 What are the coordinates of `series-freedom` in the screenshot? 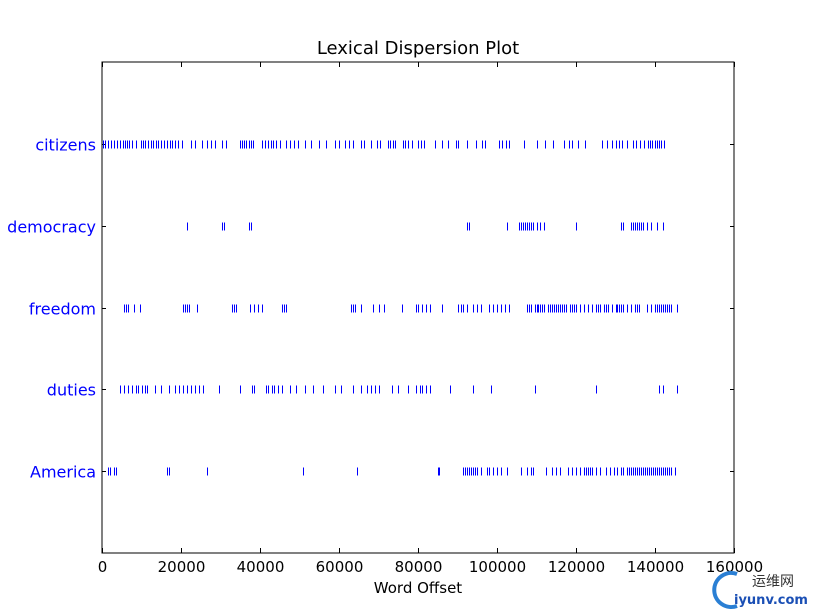 It's located at (401, 308).